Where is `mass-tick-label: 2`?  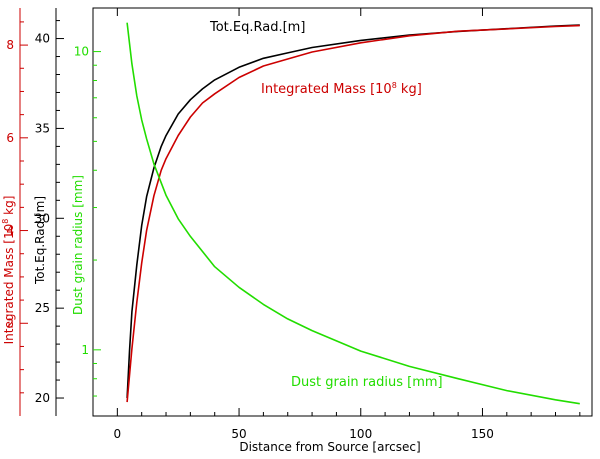 mass-tick-label: 2 is located at coordinates (10, 323).